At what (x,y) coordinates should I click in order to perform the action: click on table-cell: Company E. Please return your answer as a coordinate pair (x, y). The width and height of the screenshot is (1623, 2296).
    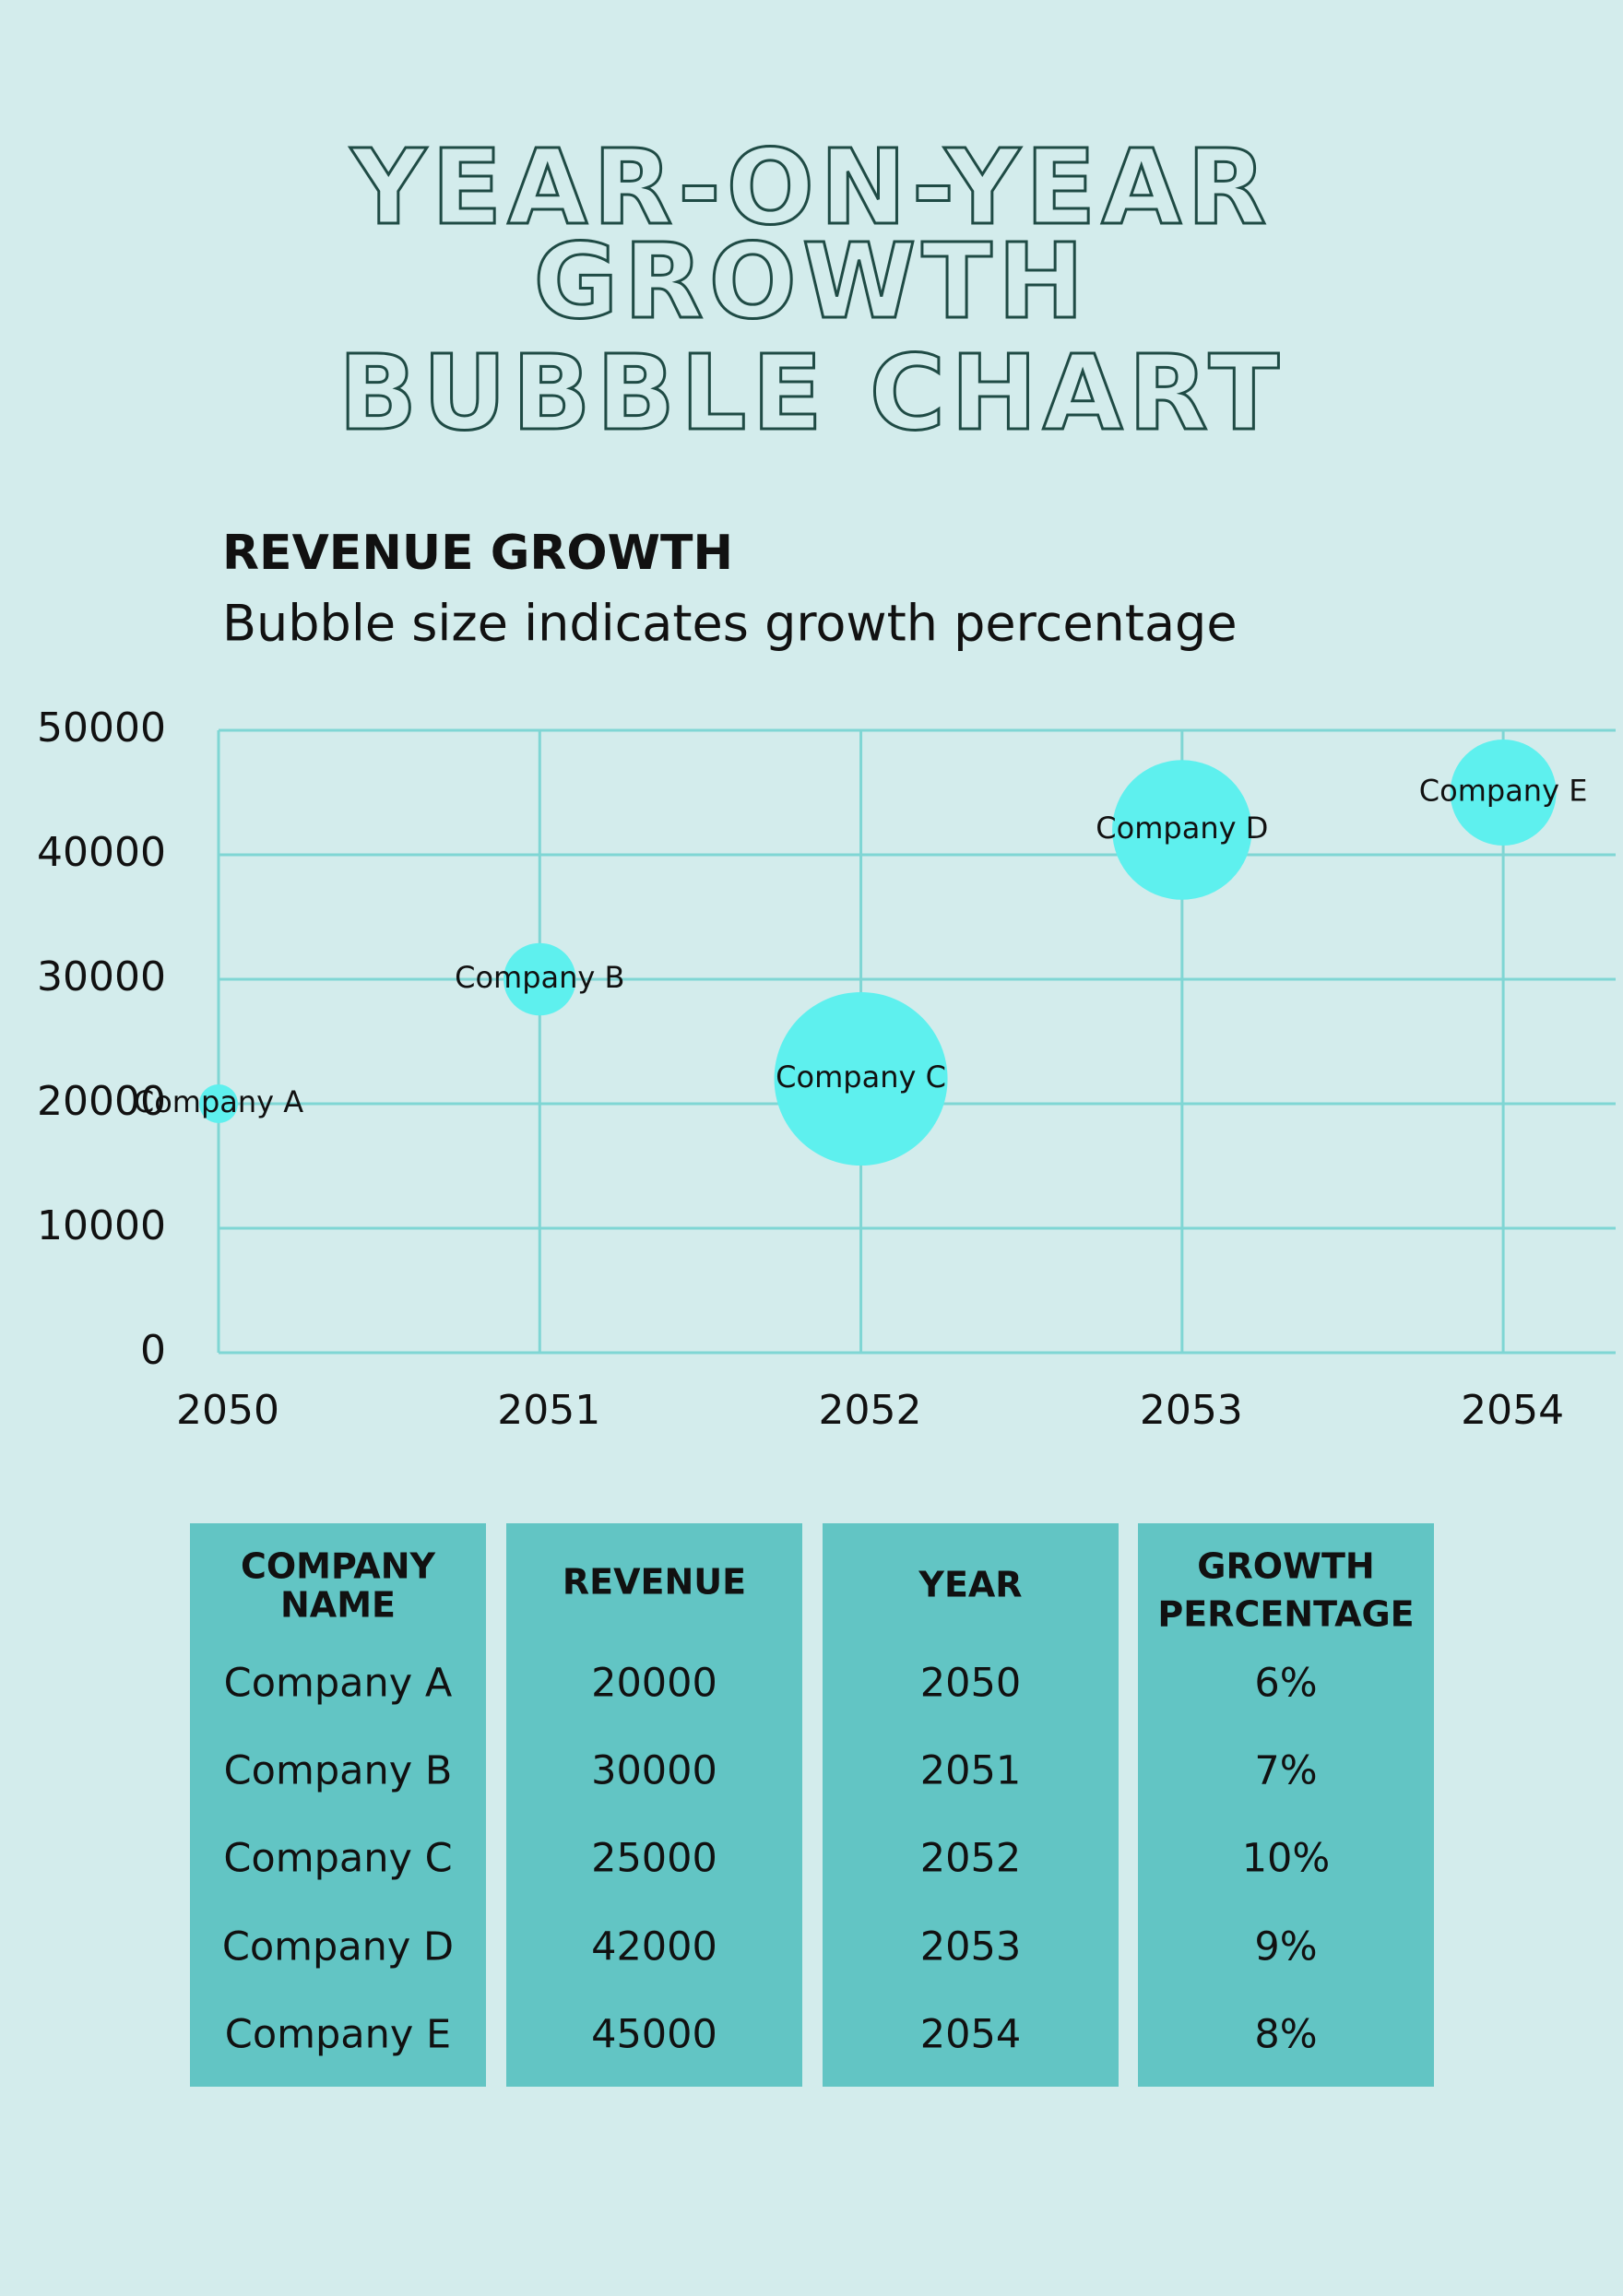
    Looking at the image, I should click on (338, 2035).